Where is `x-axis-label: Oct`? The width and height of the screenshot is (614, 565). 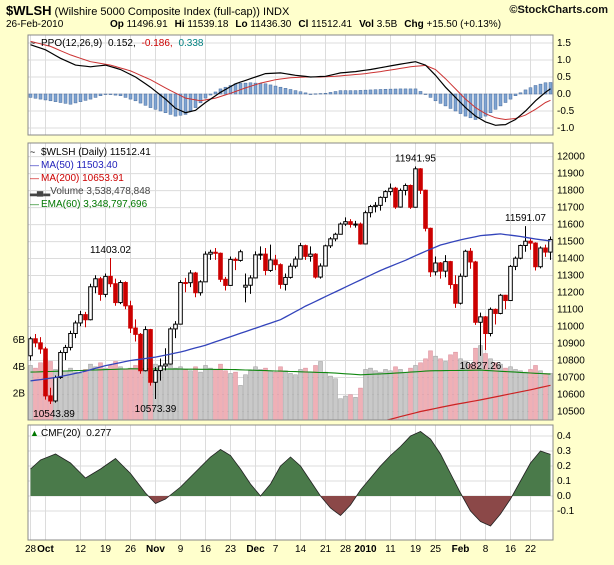 x-axis-label: Oct is located at coordinates (45, 549).